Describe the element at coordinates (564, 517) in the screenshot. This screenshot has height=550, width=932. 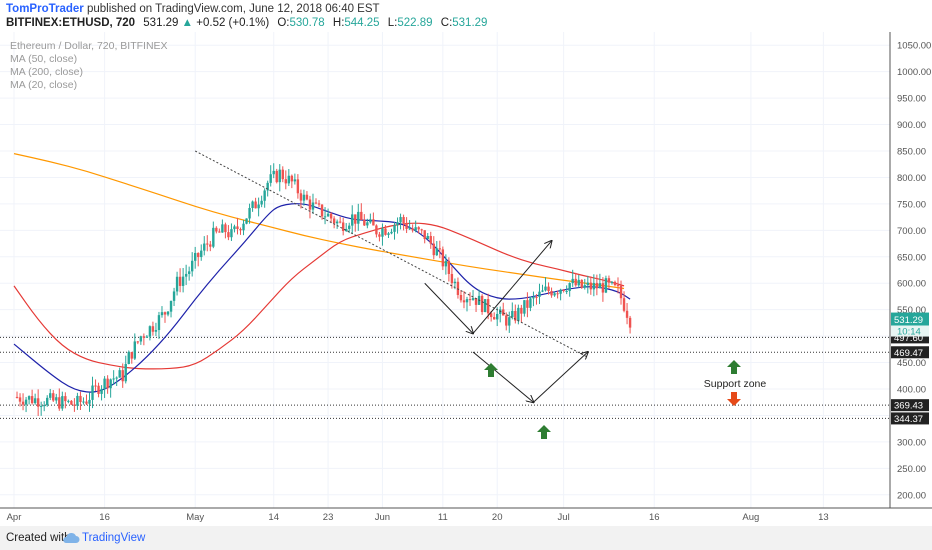
I see `x-tick-label: Jul` at that location.